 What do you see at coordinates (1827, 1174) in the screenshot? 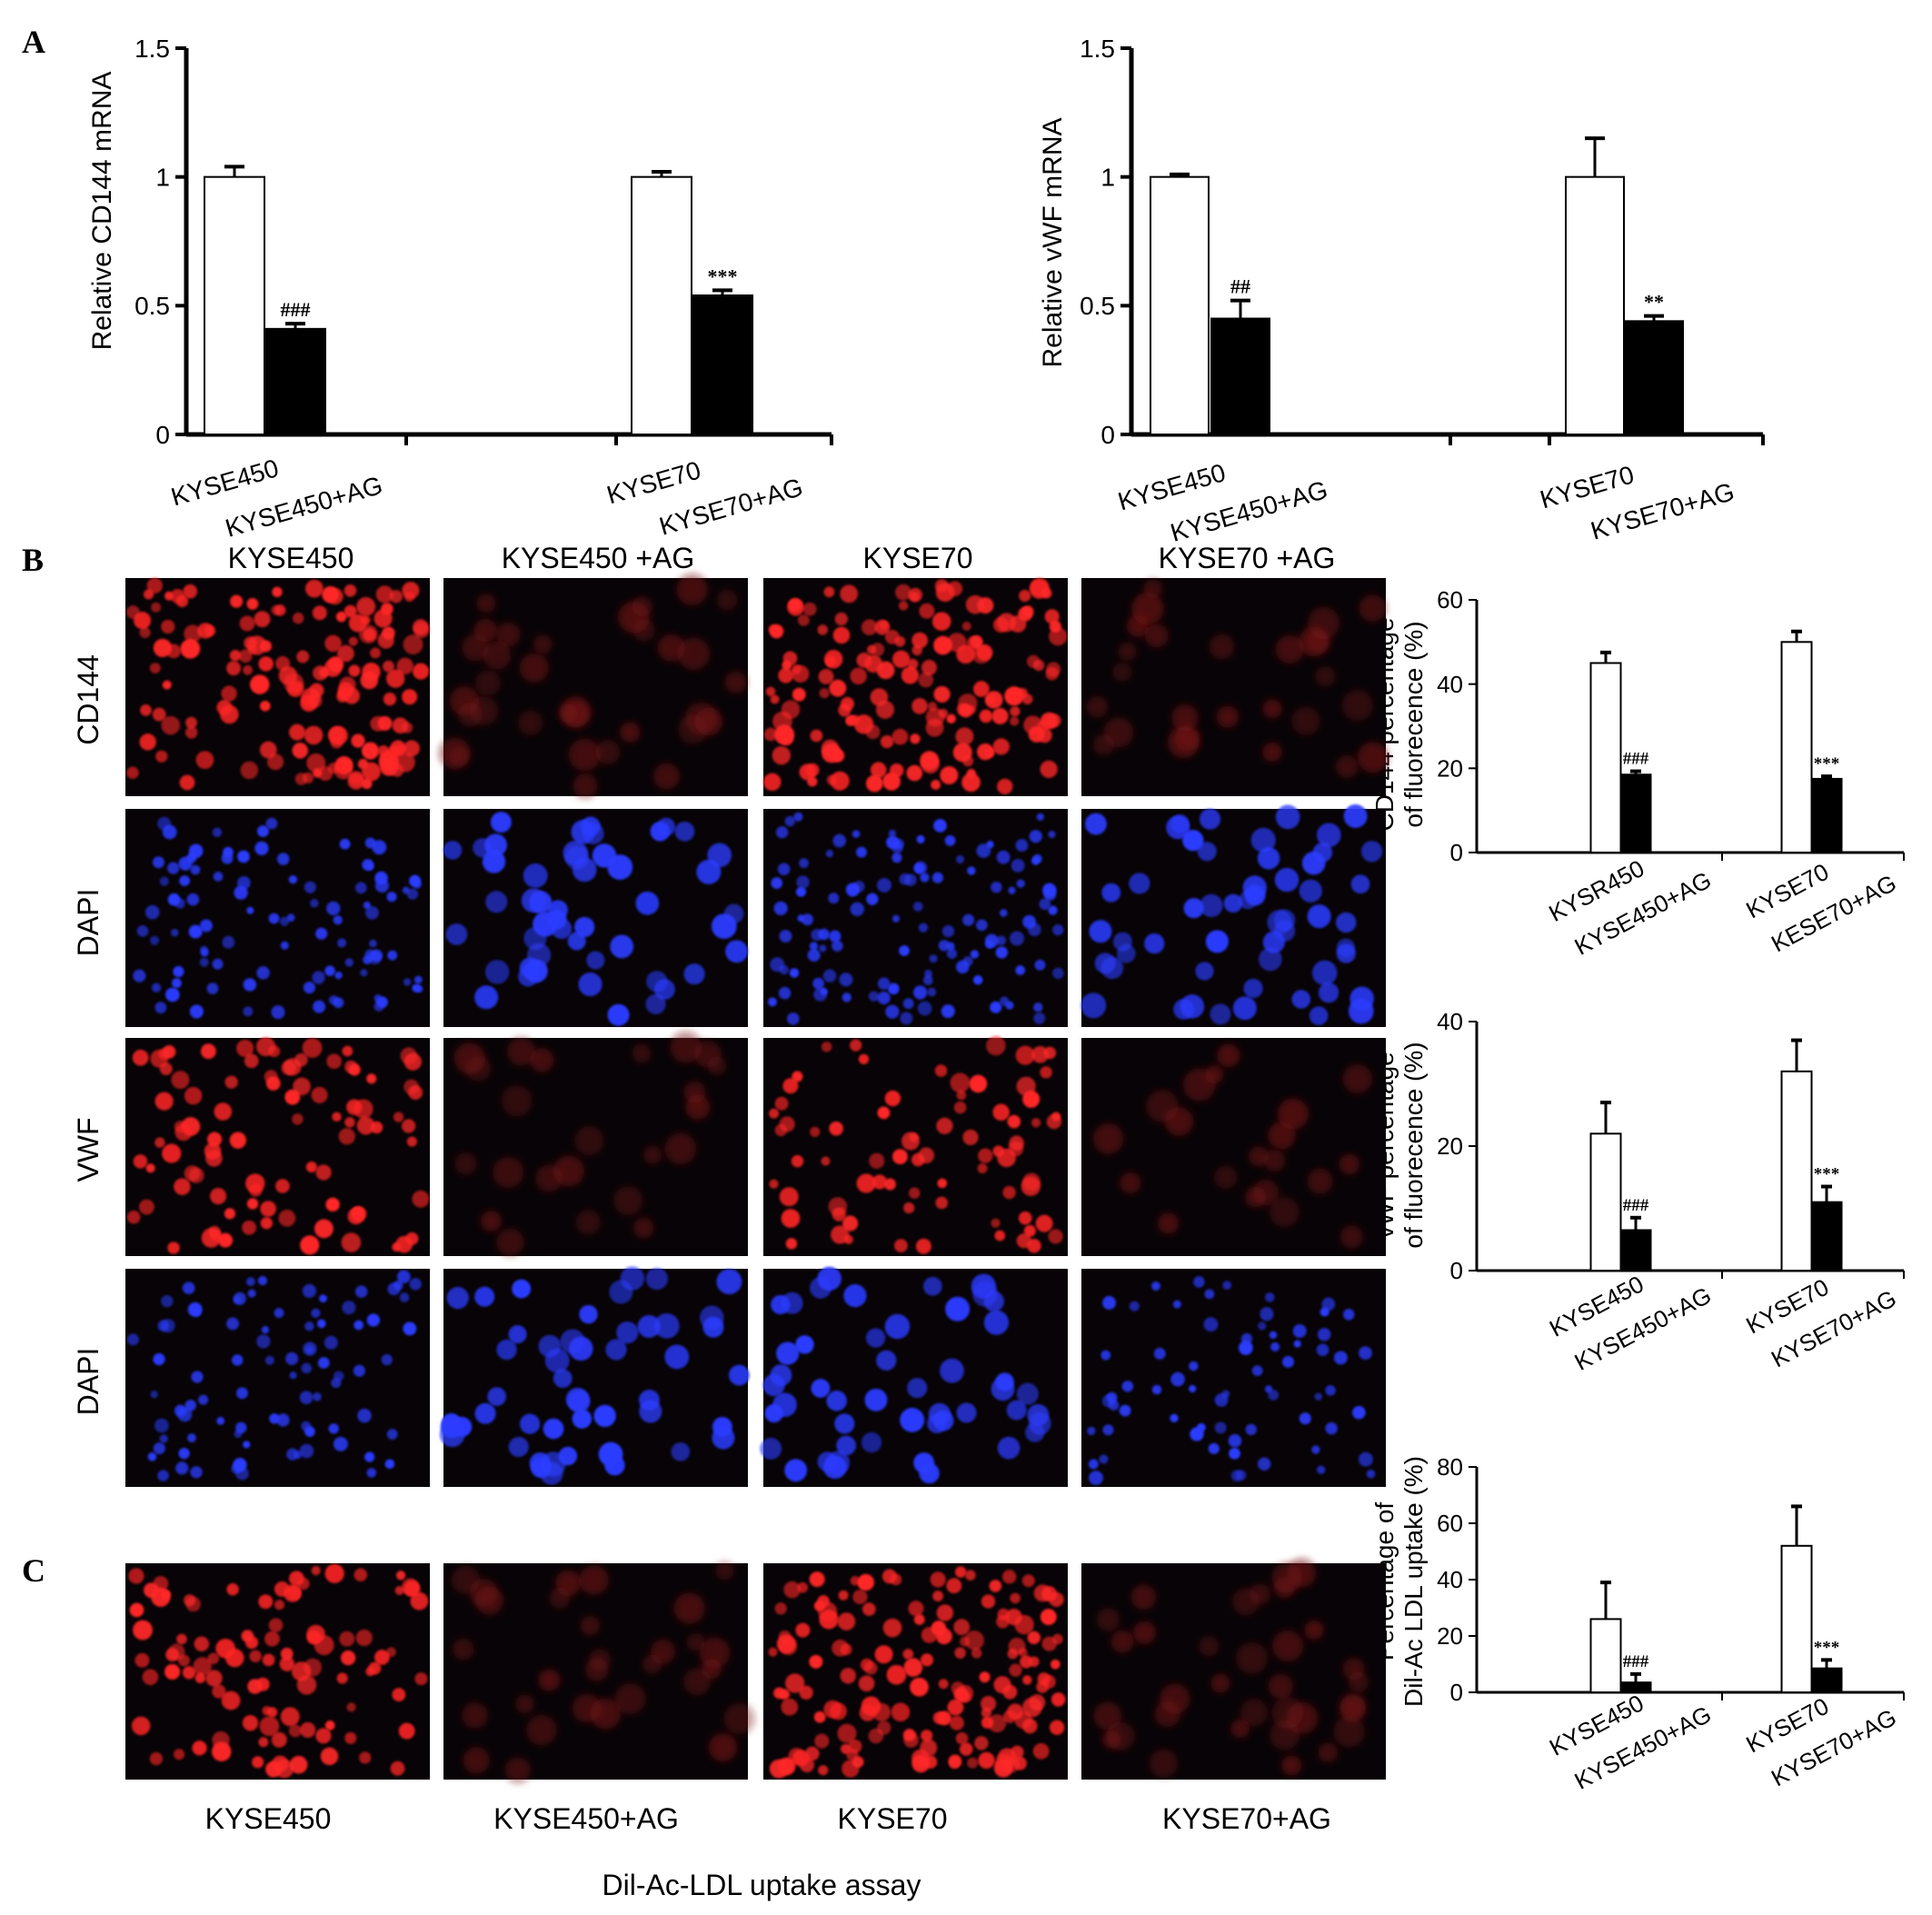
I see `significance-label: ***` at bounding box center [1827, 1174].